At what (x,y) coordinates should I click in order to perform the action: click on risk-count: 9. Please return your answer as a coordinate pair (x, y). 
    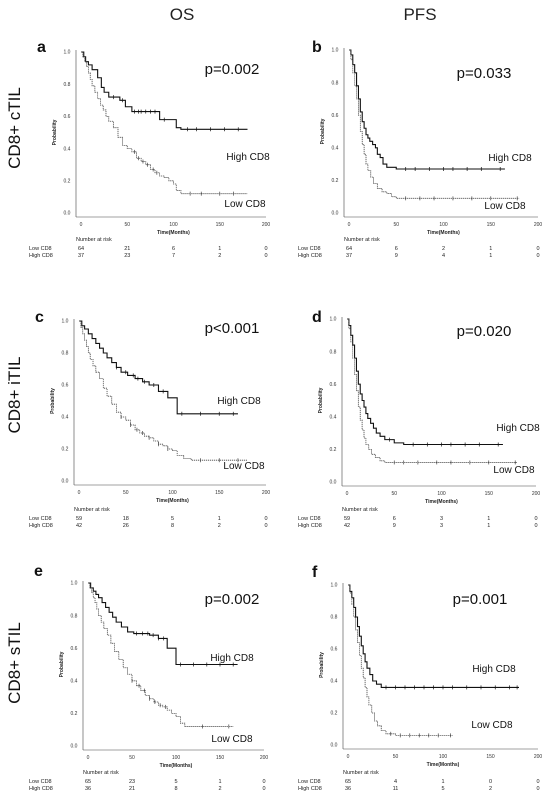
    Looking at the image, I should click on (394, 526).